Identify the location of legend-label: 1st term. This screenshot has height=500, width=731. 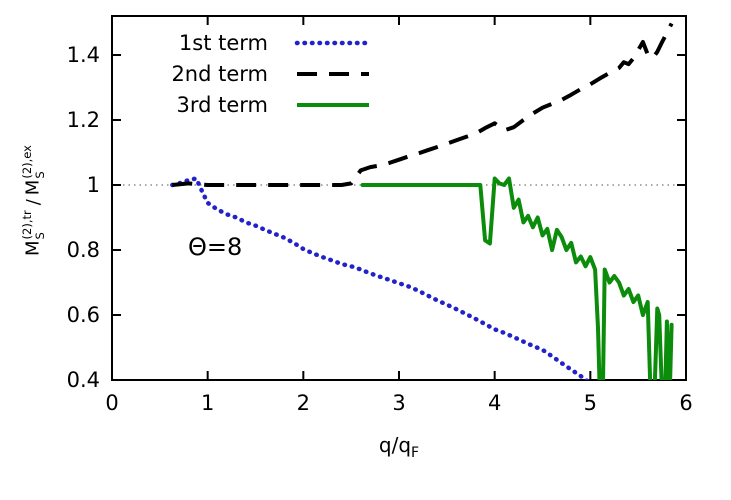
(223, 42).